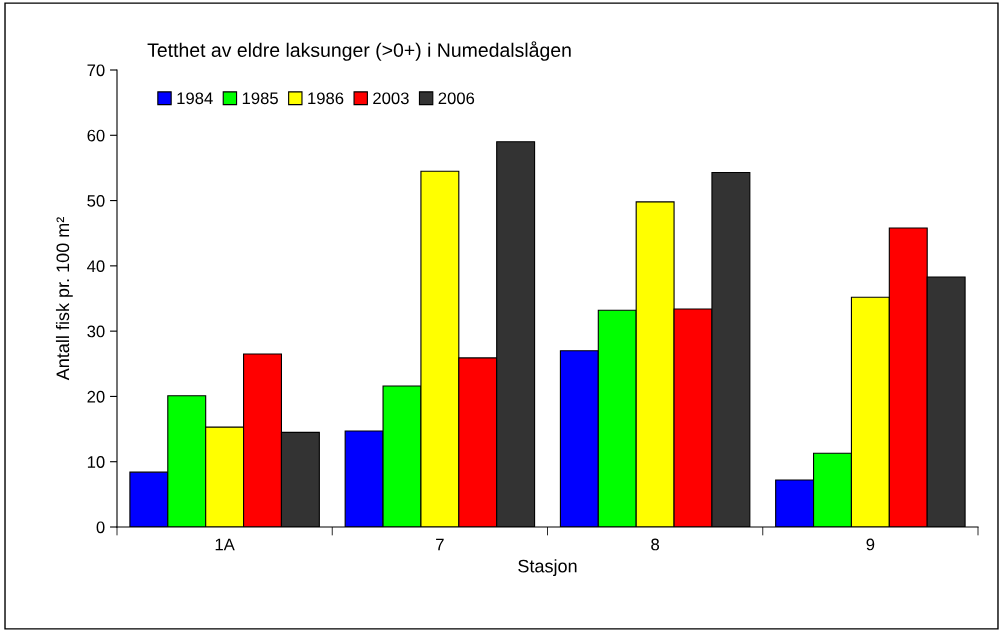 Image resolution: width=1003 pixels, height=632 pixels. What do you see at coordinates (96, 135) in the screenshot?
I see `y-tick-label: 60` at bounding box center [96, 135].